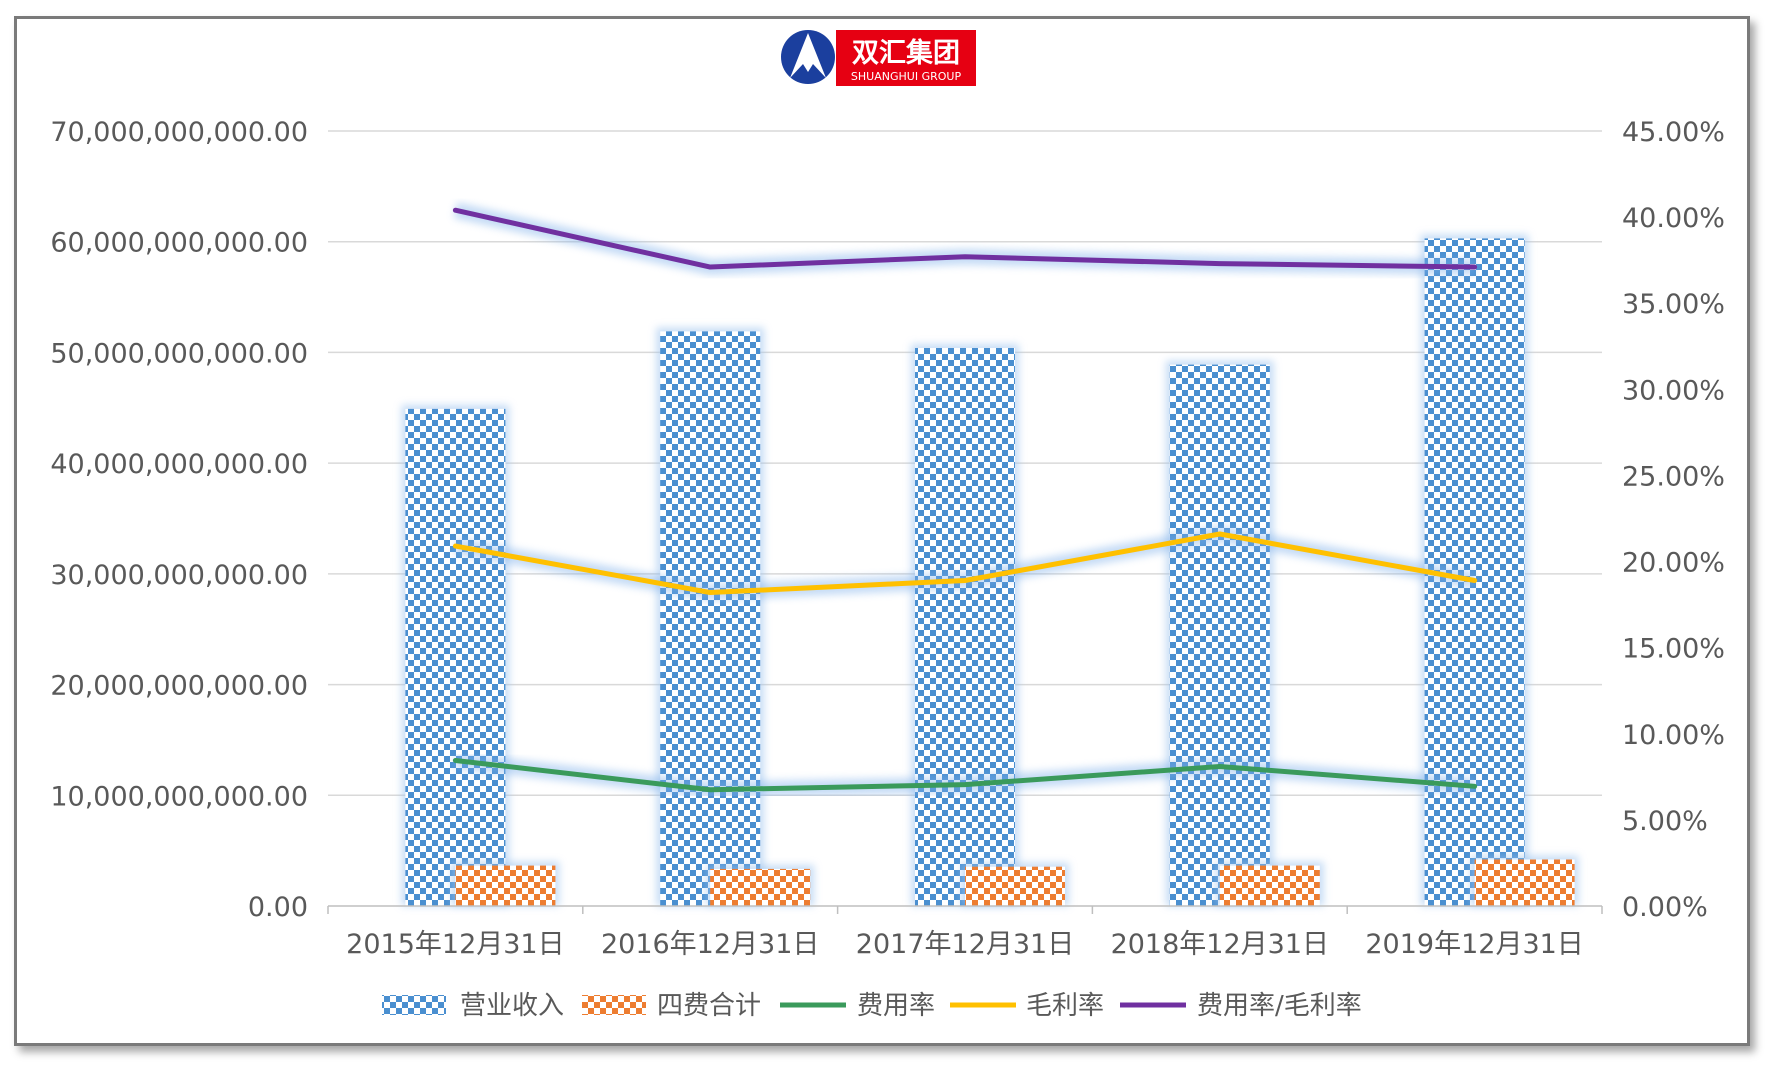  Describe the element at coordinates (455, 944) in the screenshot. I see `x-category-label: 2015年12月31日` at that location.